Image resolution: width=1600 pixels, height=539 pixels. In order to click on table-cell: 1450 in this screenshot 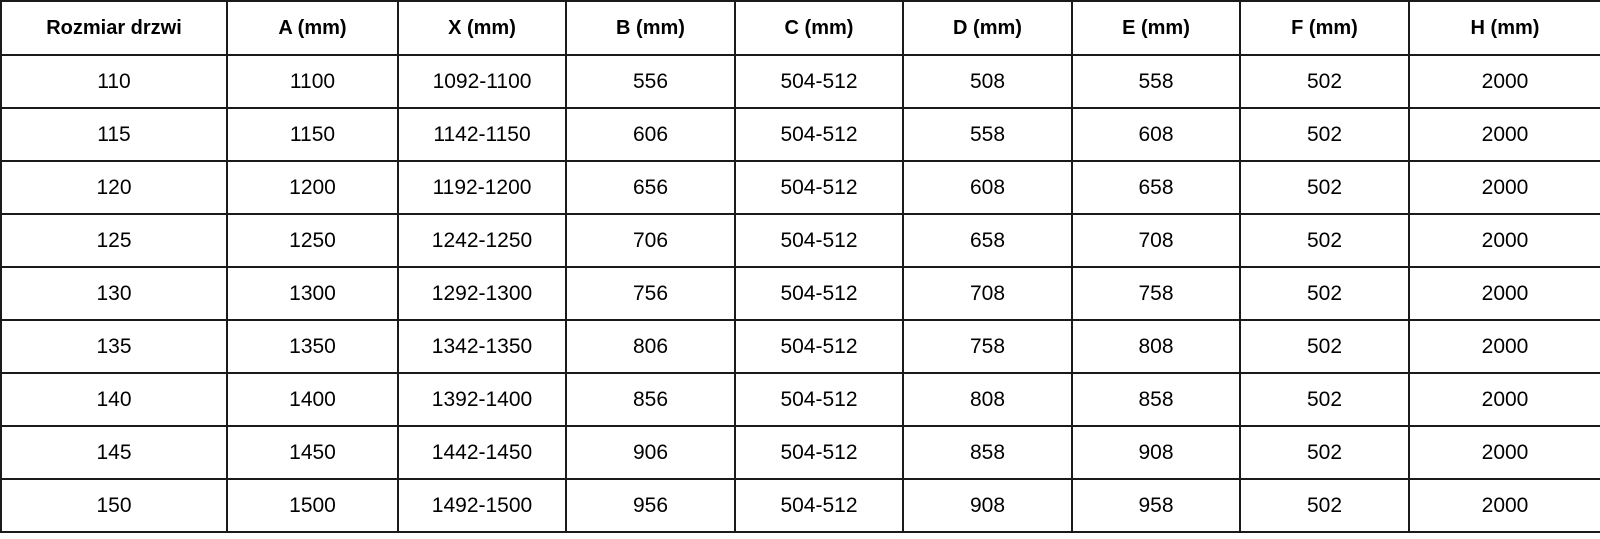, I will do `click(312, 452)`.